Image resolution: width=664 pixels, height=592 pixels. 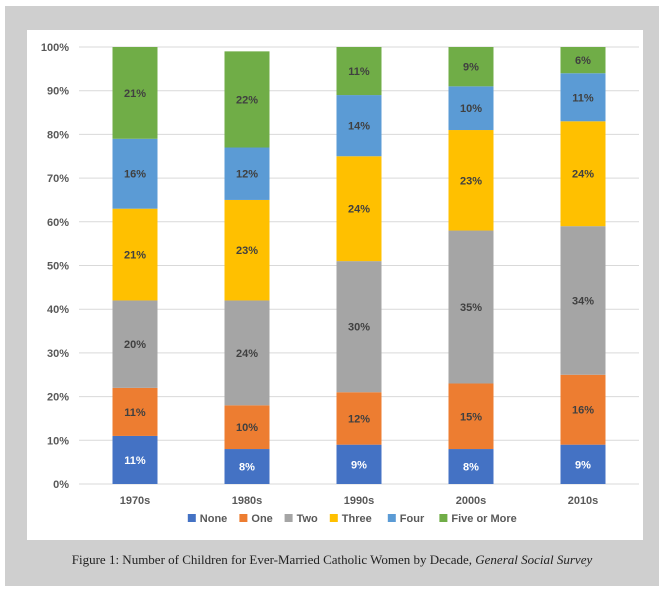 What do you see at coordinates (534, 559) in the screenshot?
I see `caption-source: General Social Survey` at bounding box center [534, 559].